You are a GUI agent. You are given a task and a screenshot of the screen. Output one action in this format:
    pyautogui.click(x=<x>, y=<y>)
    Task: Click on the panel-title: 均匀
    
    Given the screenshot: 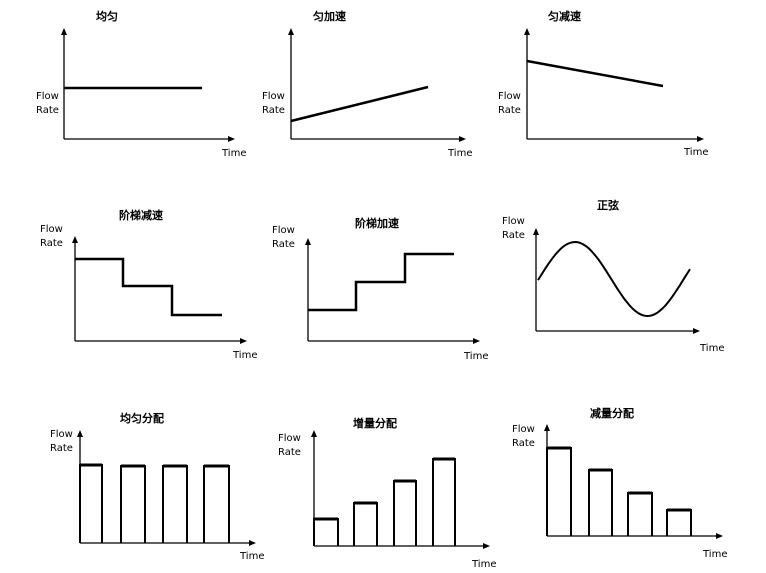 What is the action you would take?
    pyautogui.click(x=107, y=16)
    